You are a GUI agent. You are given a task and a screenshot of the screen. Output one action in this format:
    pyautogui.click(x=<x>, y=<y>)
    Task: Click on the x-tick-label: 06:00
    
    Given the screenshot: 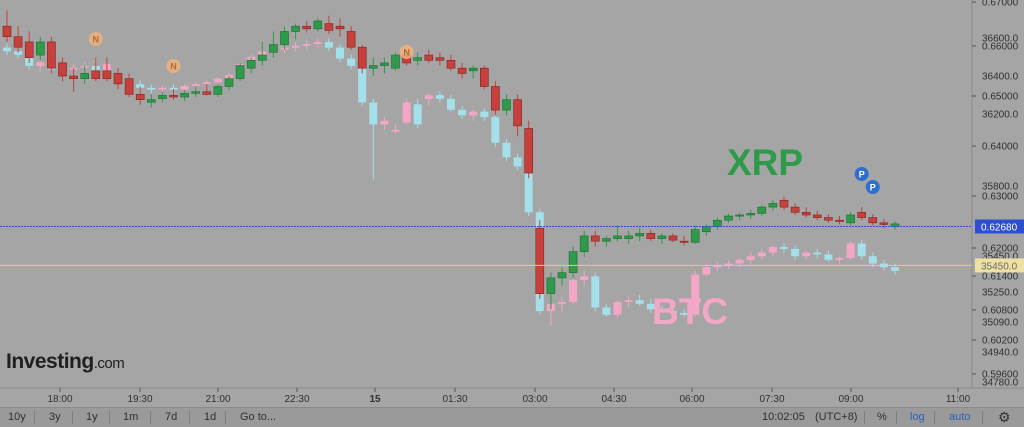 What is the action you would take?
    pyautogui.click(x=691, y=399)
    